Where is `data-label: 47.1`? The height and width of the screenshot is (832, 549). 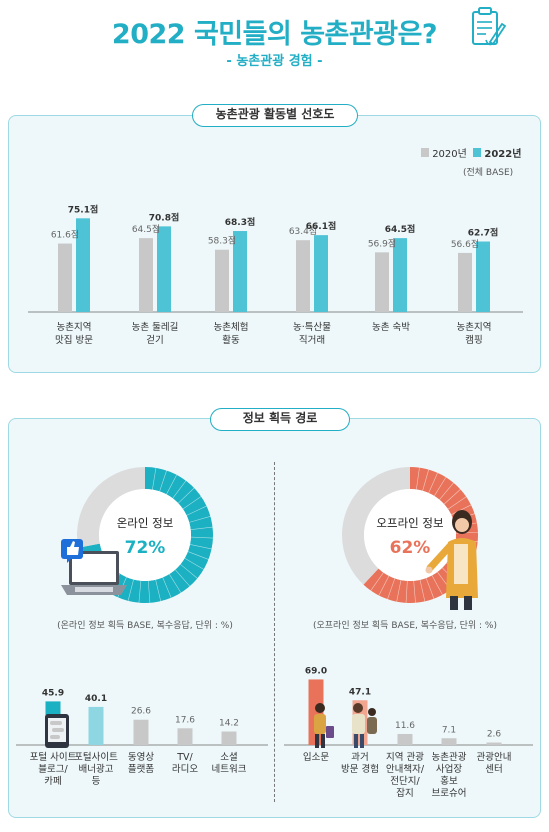 data-label: 47.1 is located at coordinates (360, 692).